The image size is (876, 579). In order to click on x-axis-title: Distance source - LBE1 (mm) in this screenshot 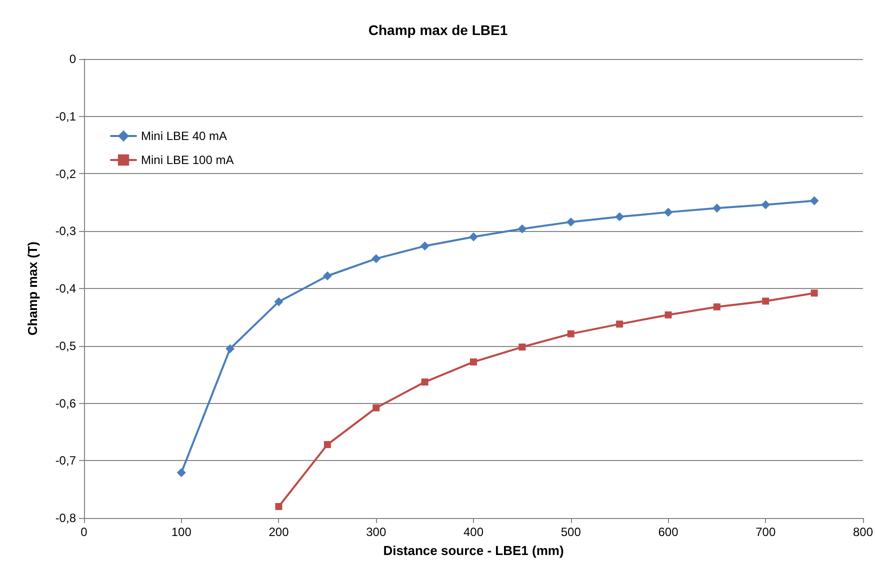, I will do `click(473, 550)`.